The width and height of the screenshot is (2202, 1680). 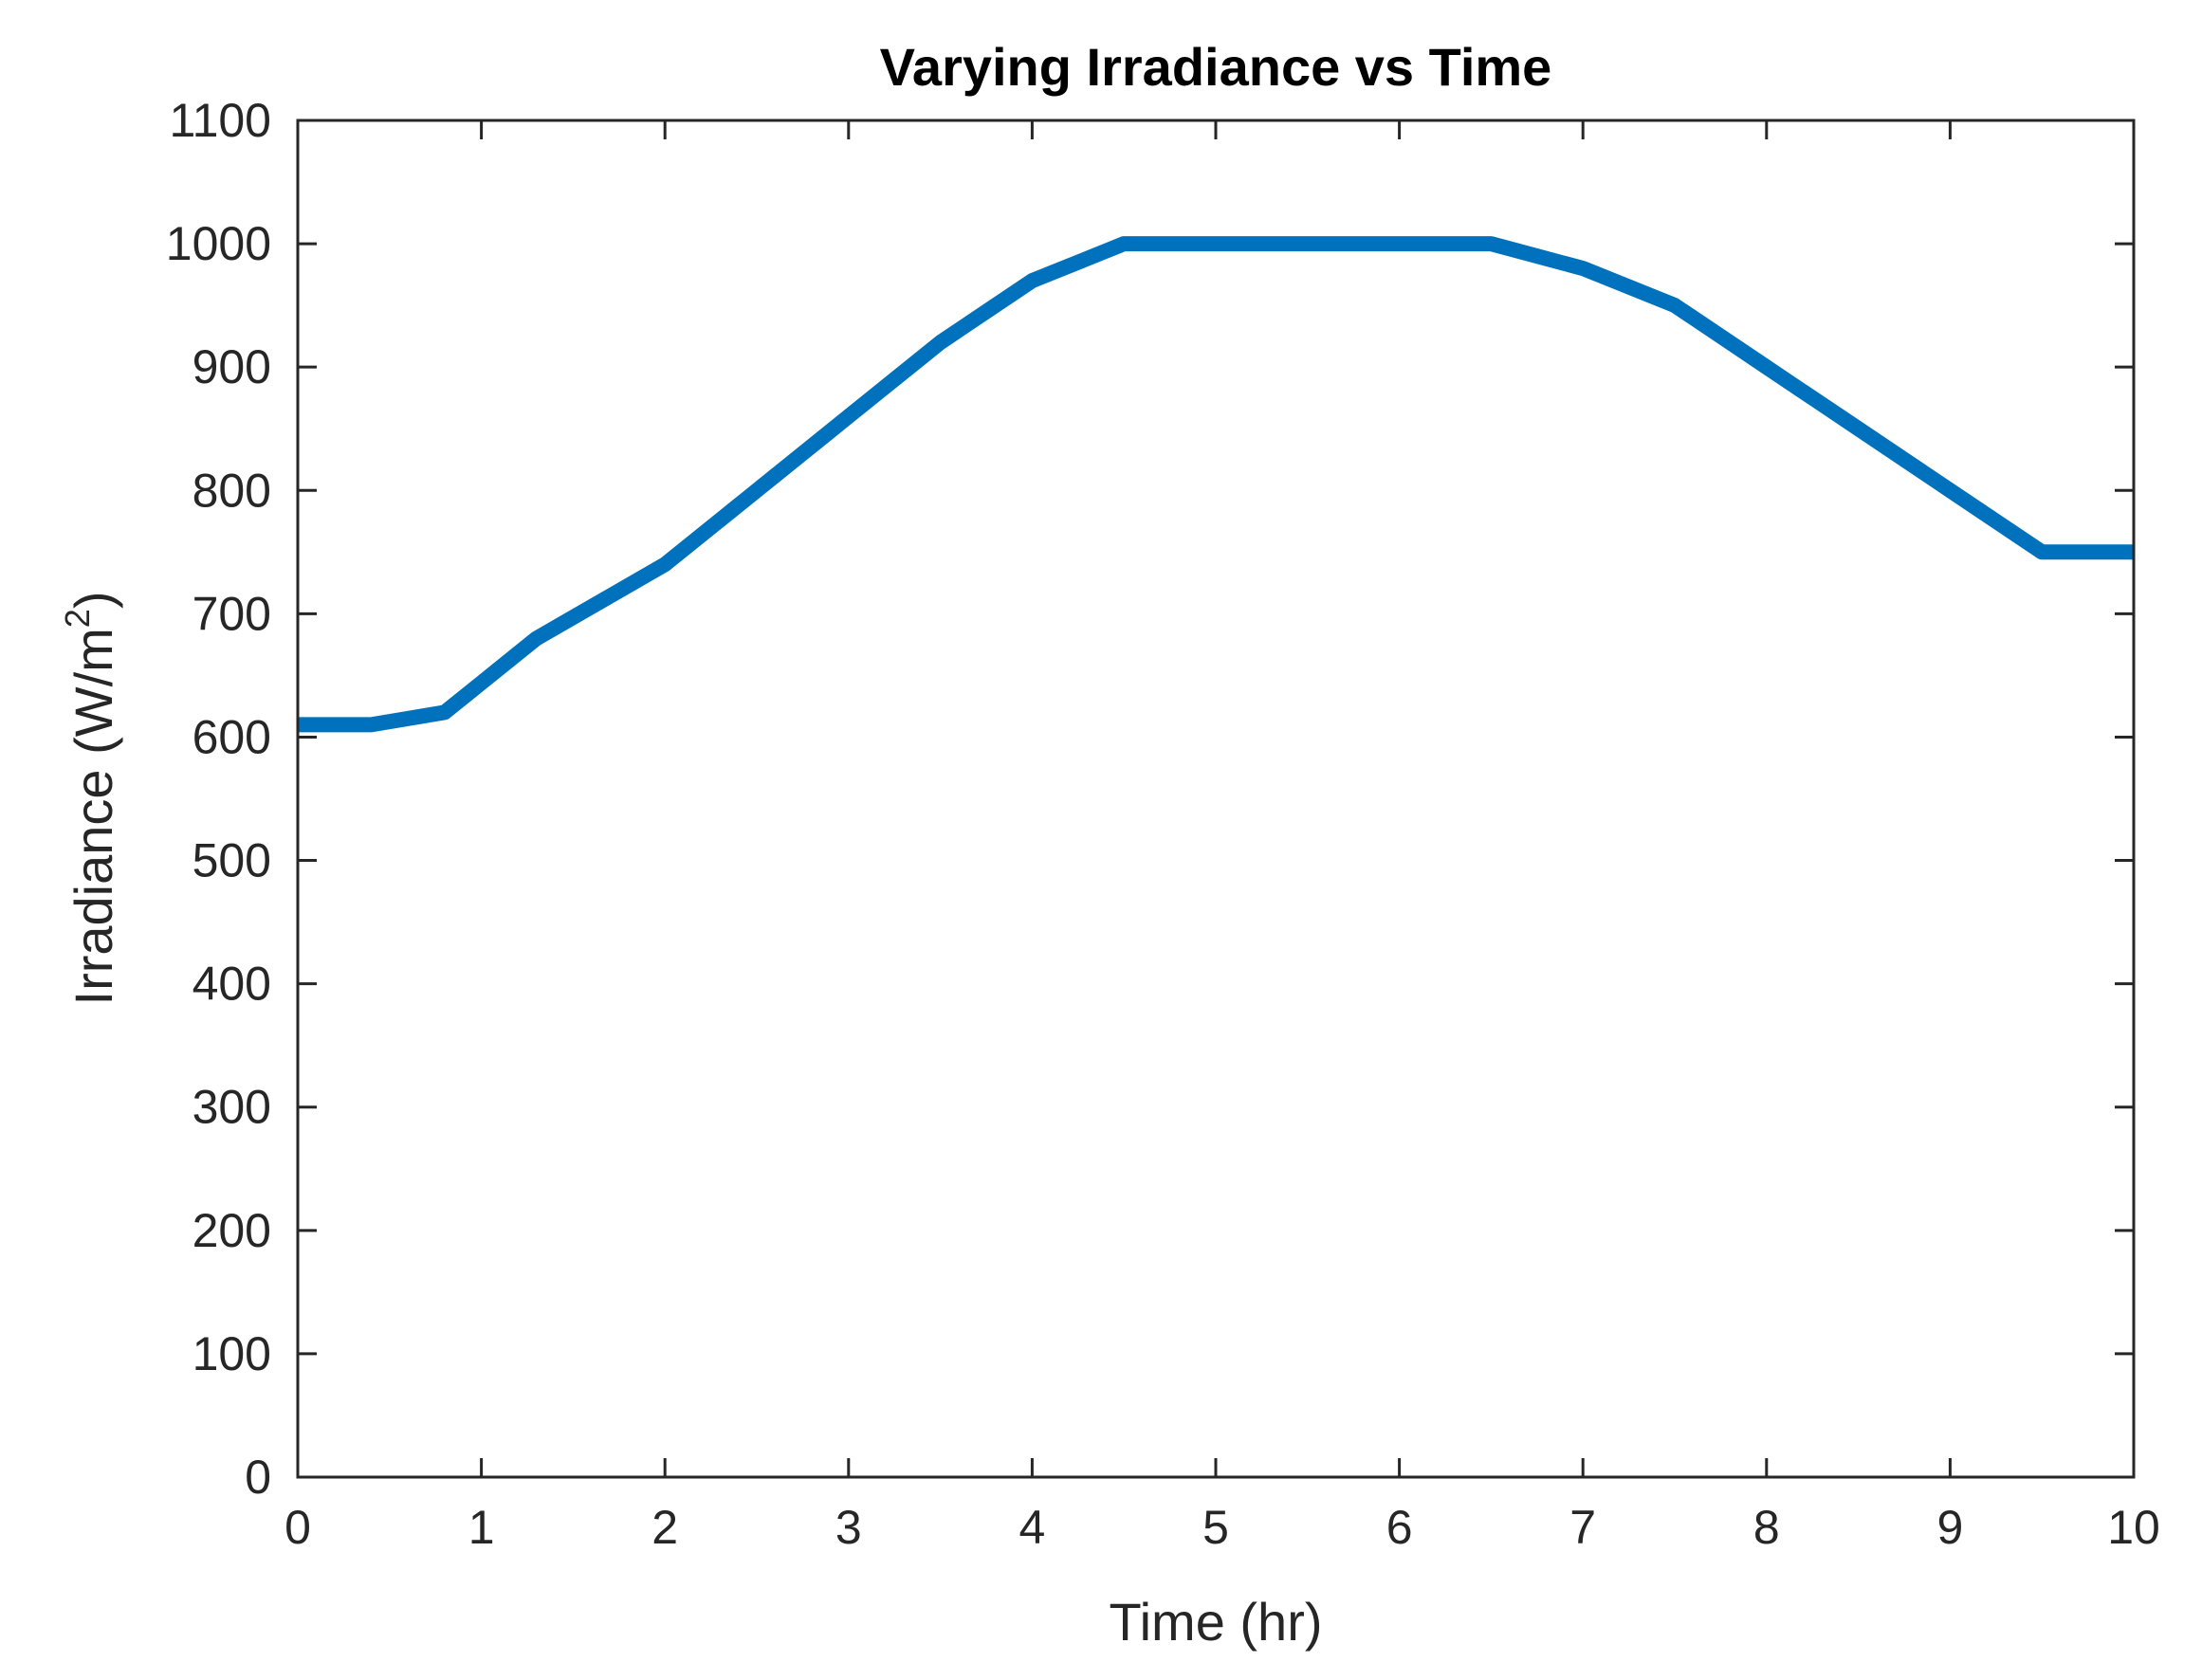 What do you see at coordinates (232, 490) in the screenshot?
I see `y-tick-label: 800` at bounding box center [232, 490].